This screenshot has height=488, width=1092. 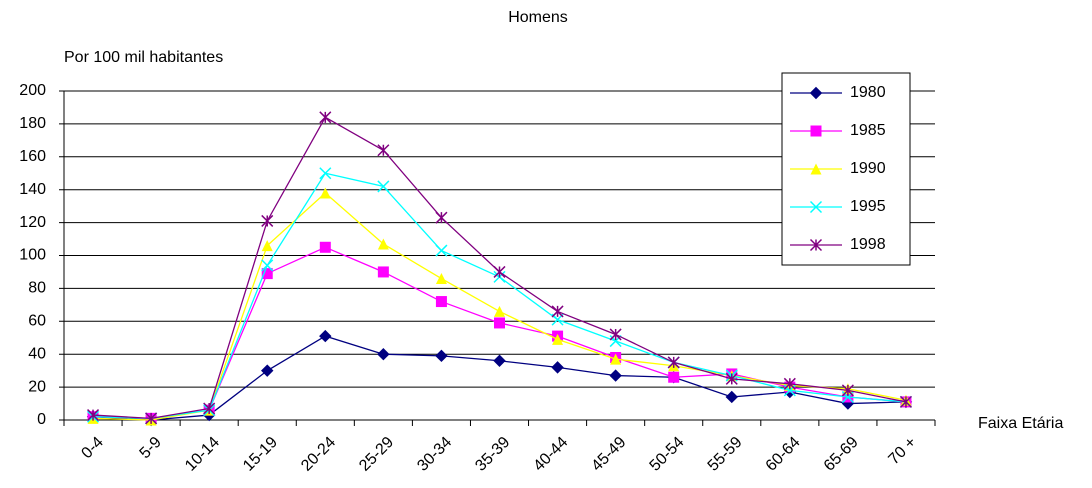 I want to click on y-tick-label: 60, so click(x=37, y=321).